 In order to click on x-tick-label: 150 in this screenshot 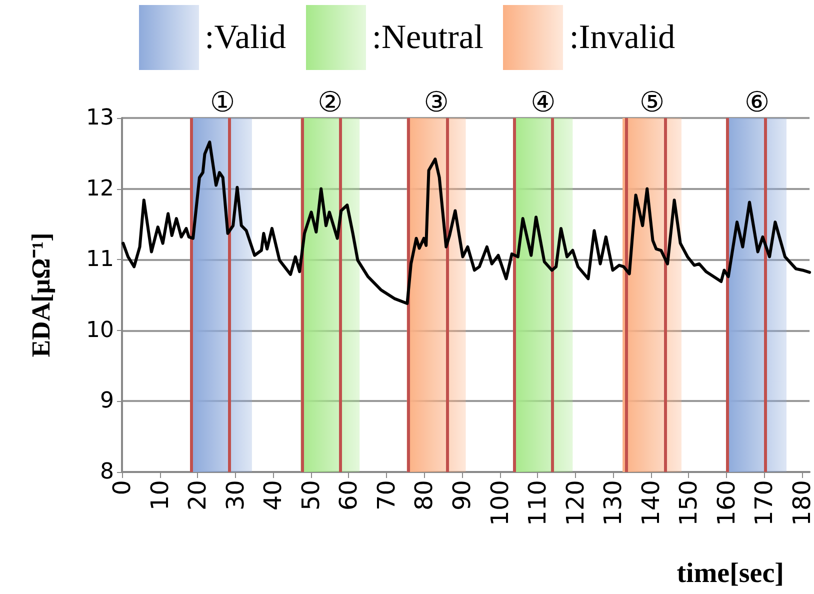, I will do `click(688, 503)`.